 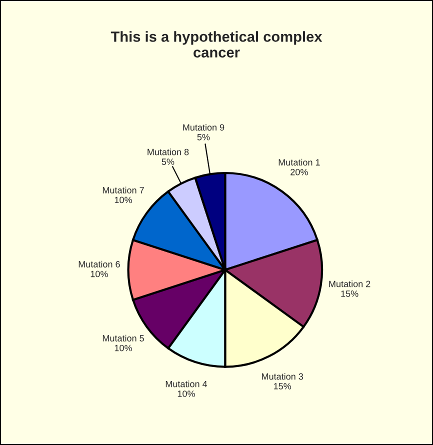 What do you see at coordinates (283, 376) in the screenshot?
I see `slice-label: Mutation 3` at bounding box center [283, 376].